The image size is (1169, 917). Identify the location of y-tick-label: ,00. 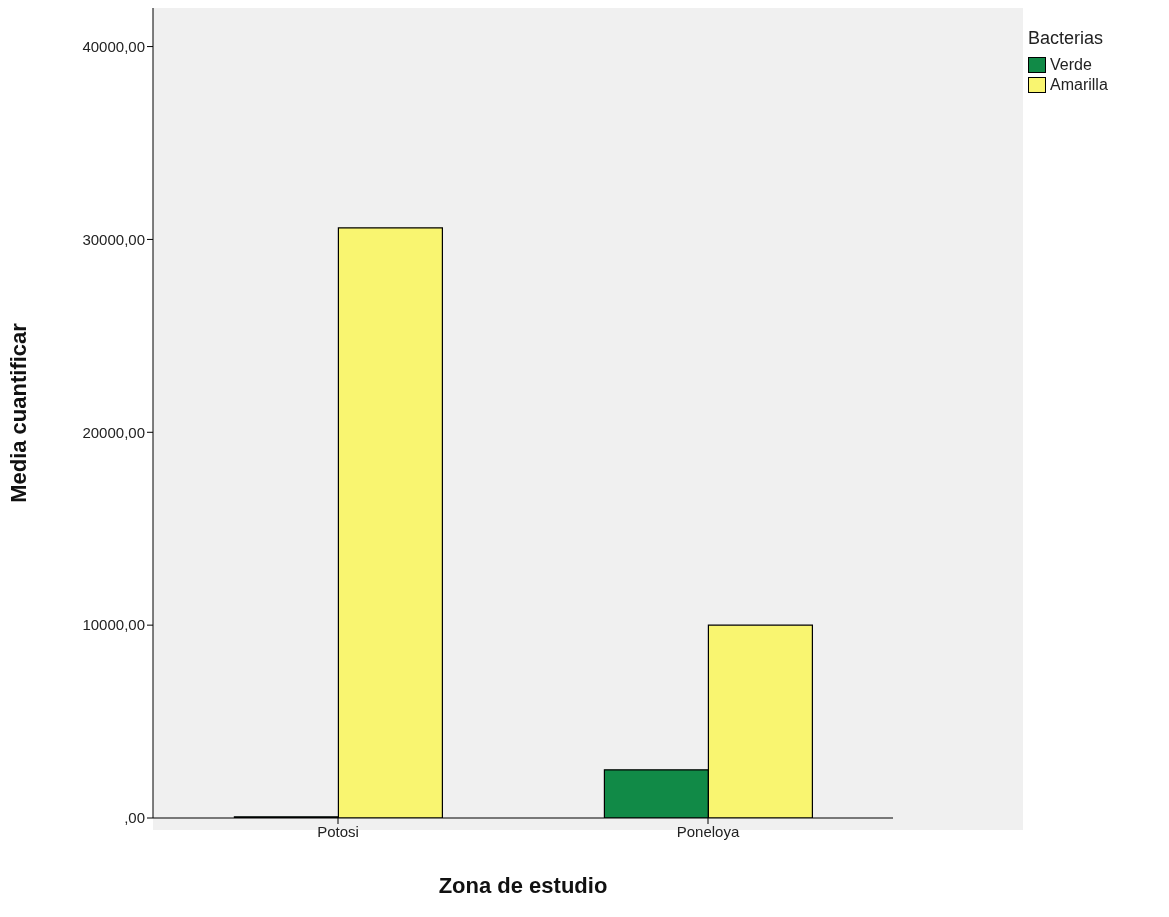
(134, 818).